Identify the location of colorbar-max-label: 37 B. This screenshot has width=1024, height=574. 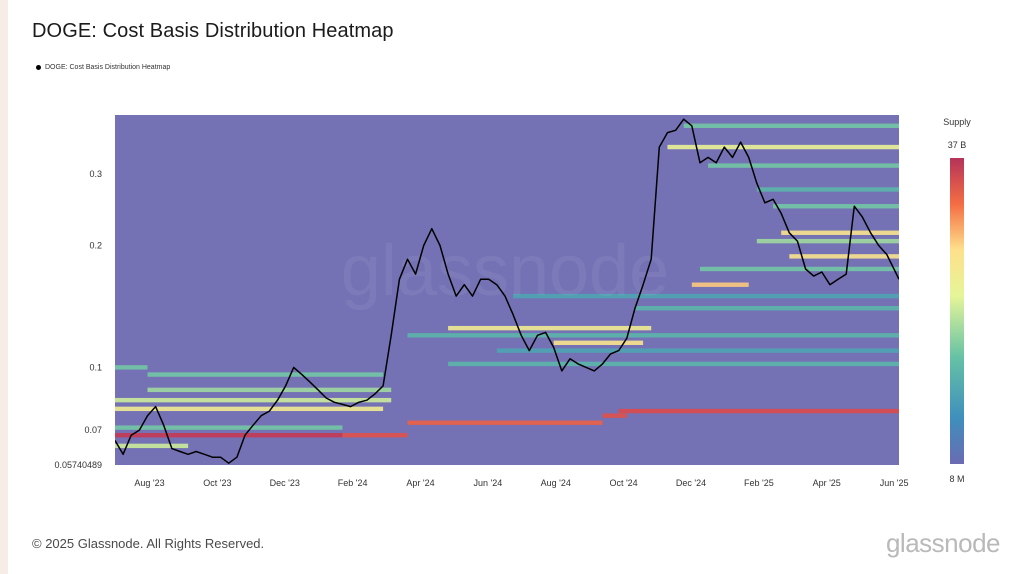
(957, 145).